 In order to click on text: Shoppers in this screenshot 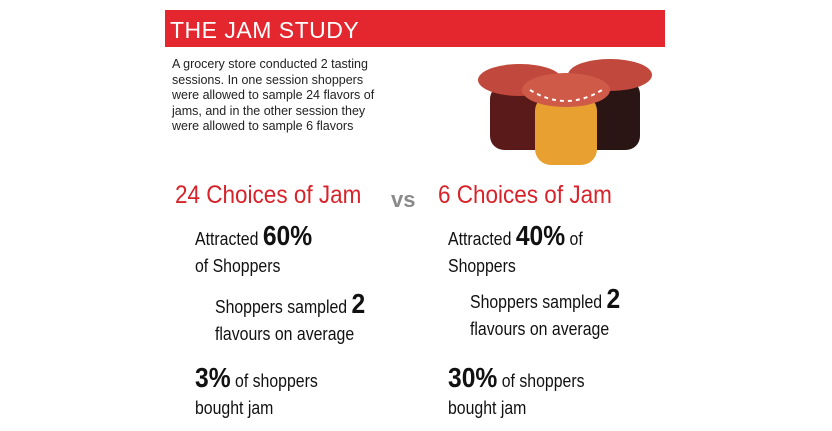, I will do `click(482, 266)`.